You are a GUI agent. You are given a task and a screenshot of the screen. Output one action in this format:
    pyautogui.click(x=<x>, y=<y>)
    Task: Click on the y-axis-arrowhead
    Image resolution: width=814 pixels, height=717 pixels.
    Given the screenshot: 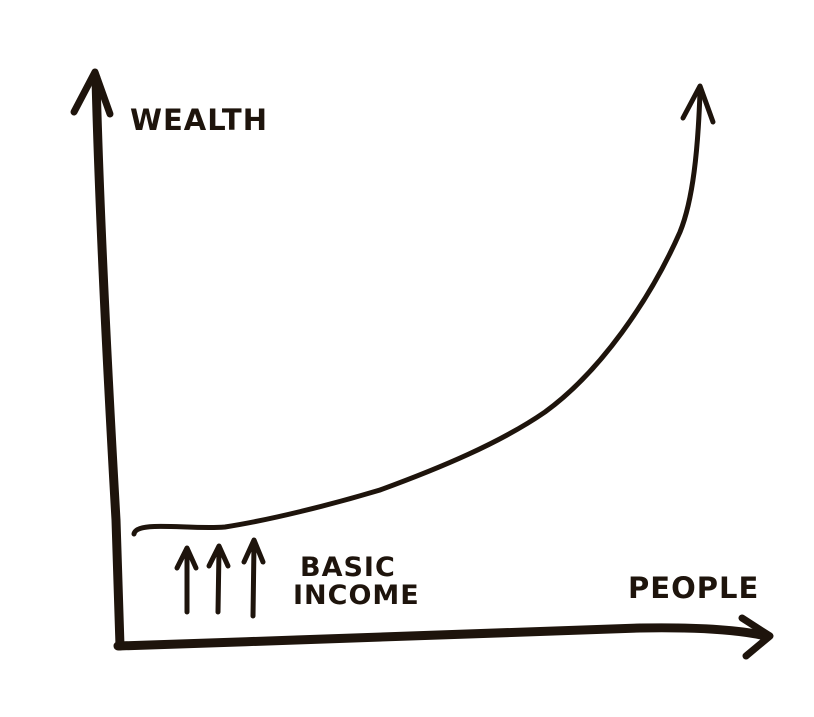 What is the action you would take?
    pyautogui.click(x=92, y=93)
    